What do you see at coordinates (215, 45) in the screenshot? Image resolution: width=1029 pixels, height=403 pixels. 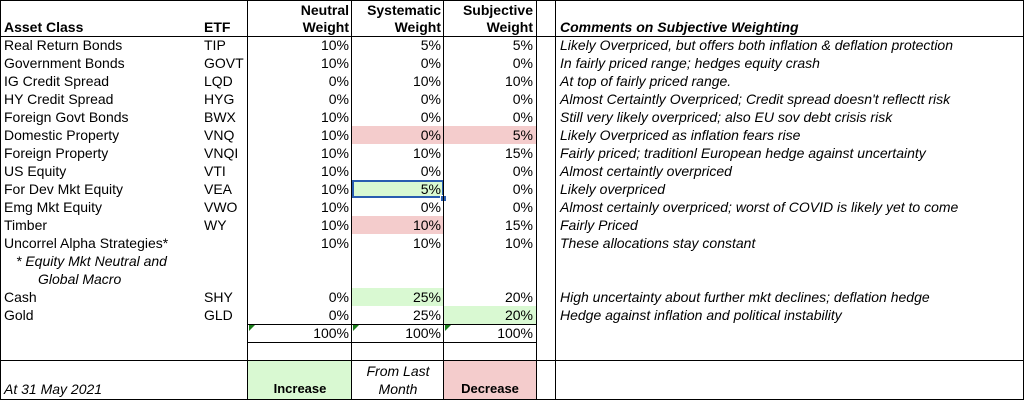 I see `cell-etf: TIP` at bounding box center [215, 45].